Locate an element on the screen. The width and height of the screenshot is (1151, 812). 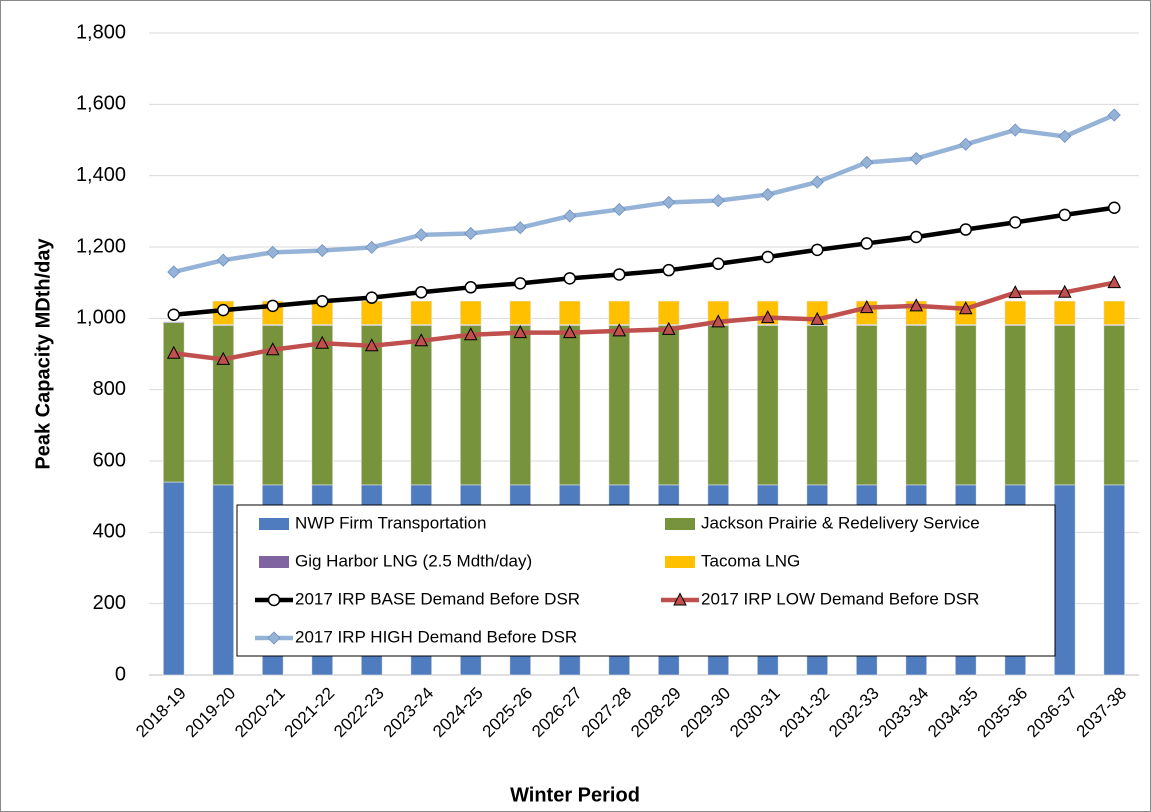
y-tick-label: 1,400 is located at coordinates (101, 175).